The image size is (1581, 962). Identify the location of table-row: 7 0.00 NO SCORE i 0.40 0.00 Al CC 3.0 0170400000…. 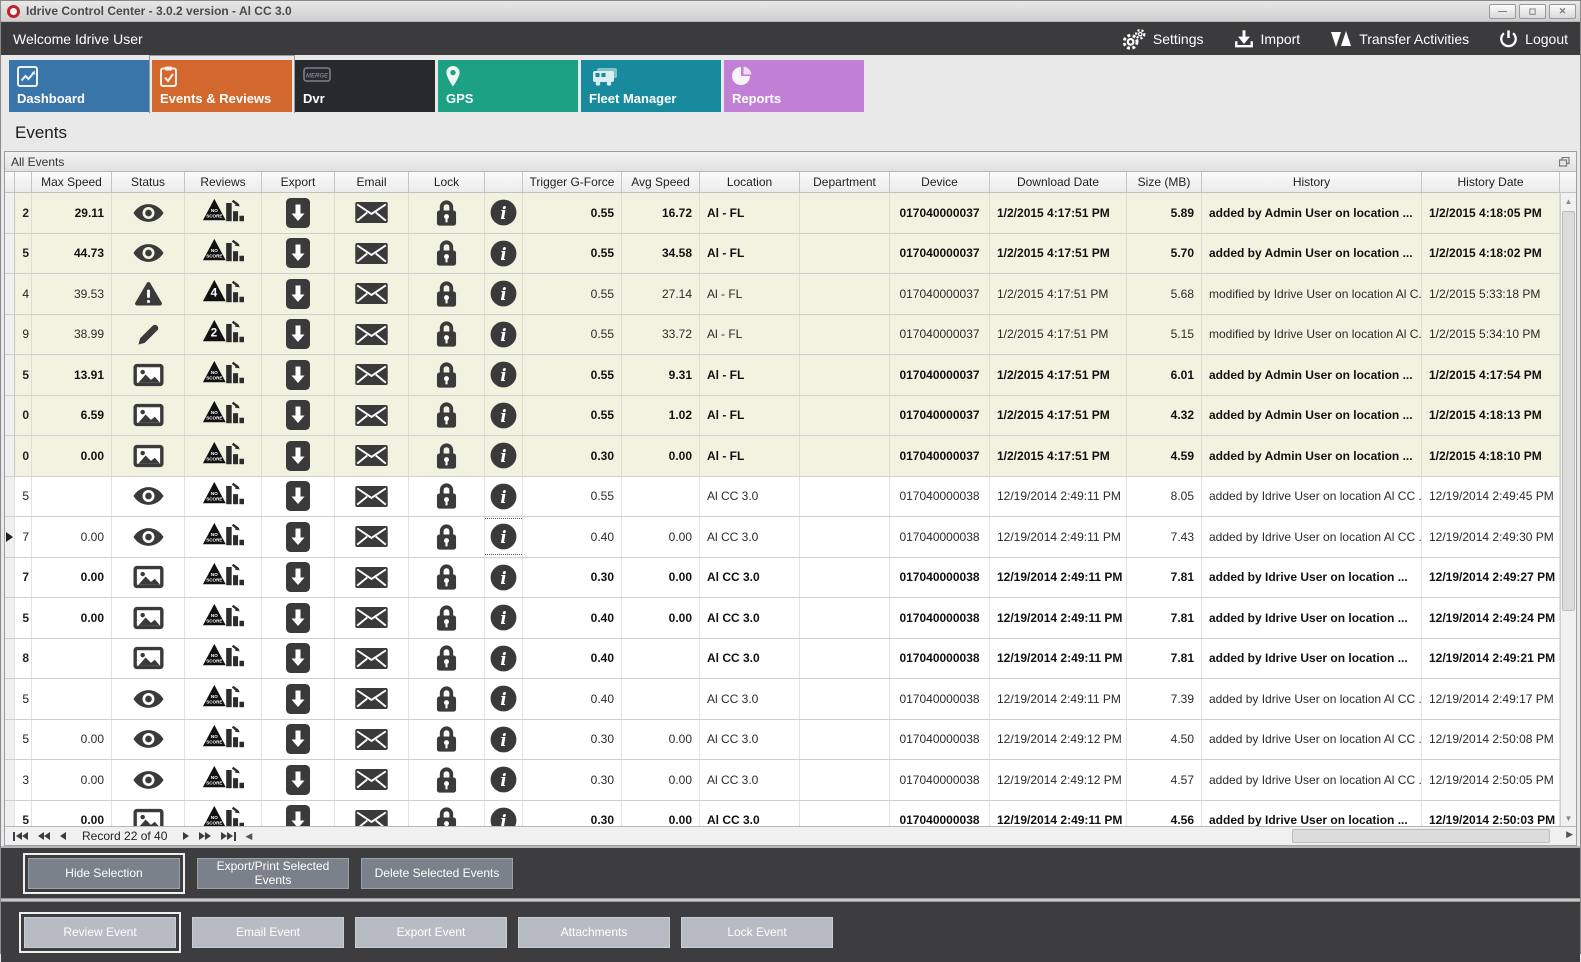
(782, 537).